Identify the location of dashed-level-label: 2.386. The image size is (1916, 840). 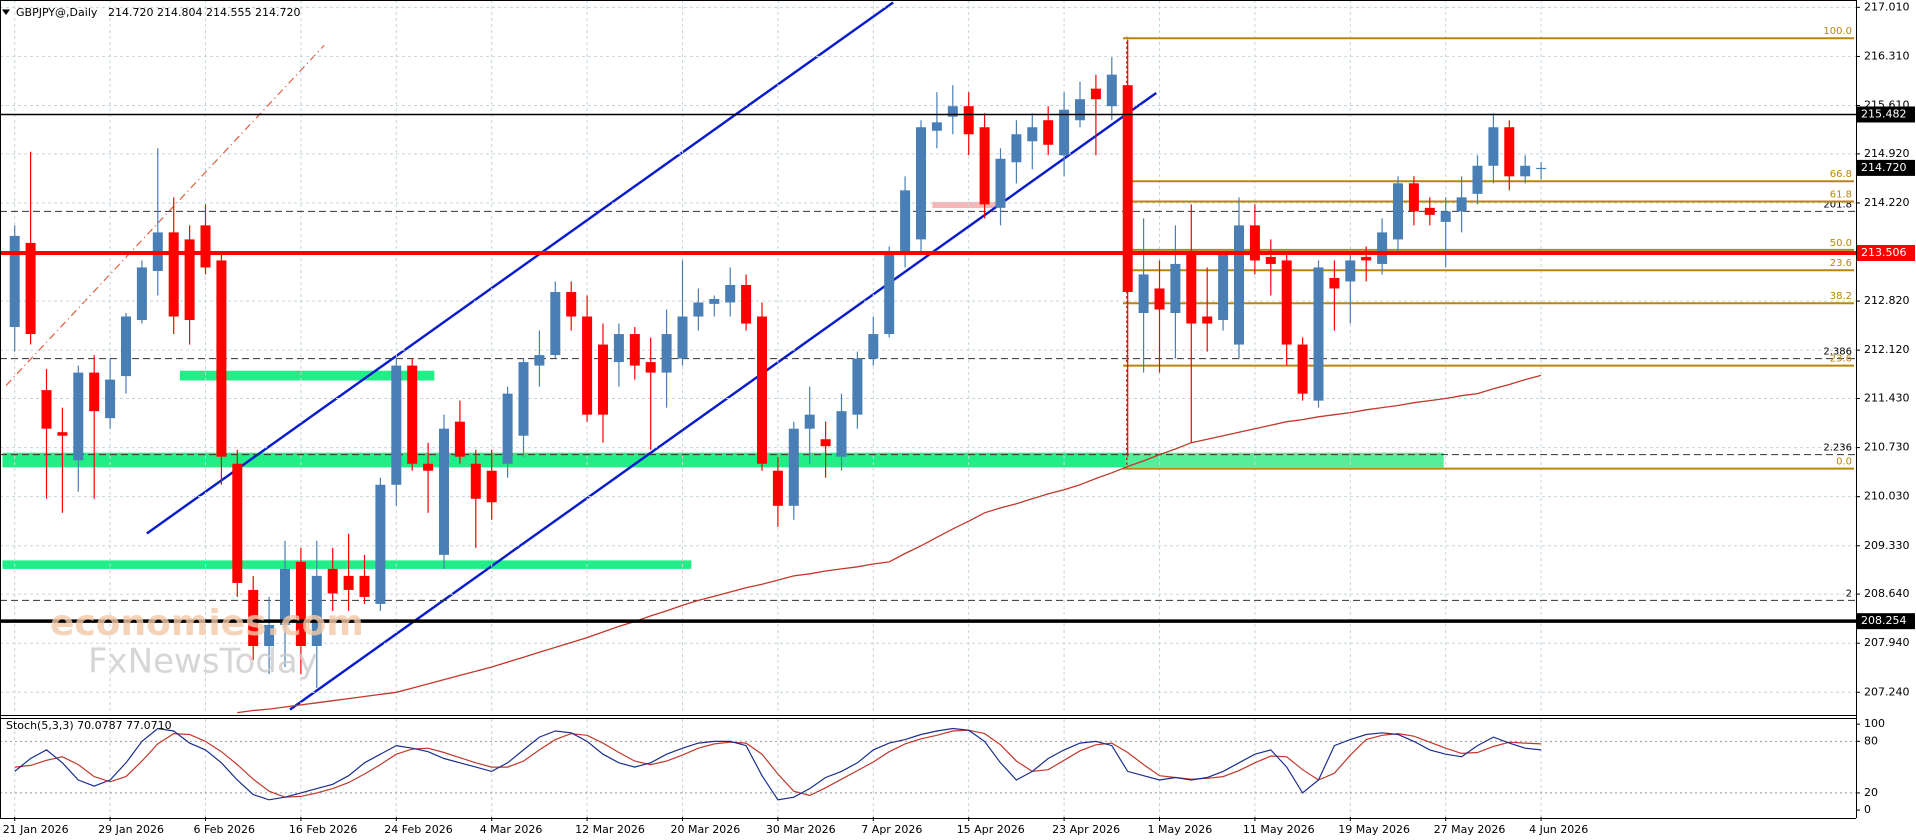
(1837, 352).